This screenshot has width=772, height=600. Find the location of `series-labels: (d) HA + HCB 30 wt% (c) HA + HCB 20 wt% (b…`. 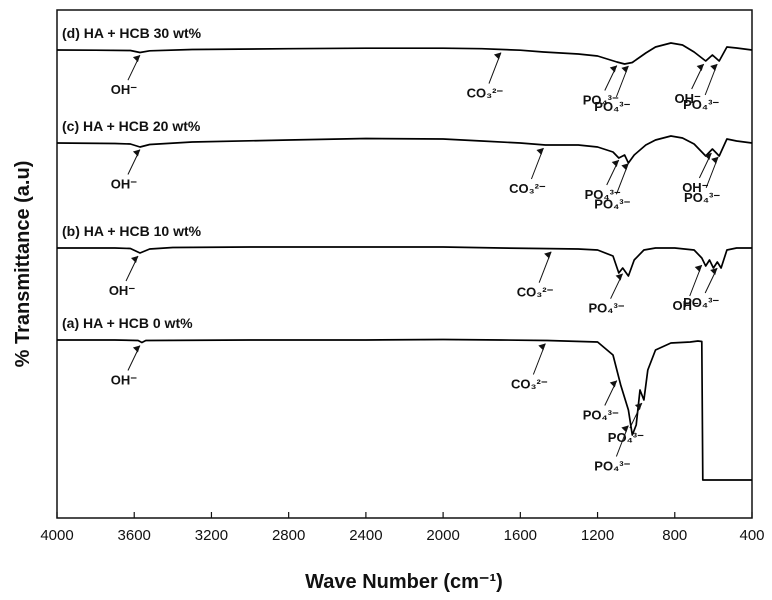

series-labels: (d) HA + HCB 30 wt% (c) HA + HCB 20 wt% (b… is located at coordinates (132, 178).